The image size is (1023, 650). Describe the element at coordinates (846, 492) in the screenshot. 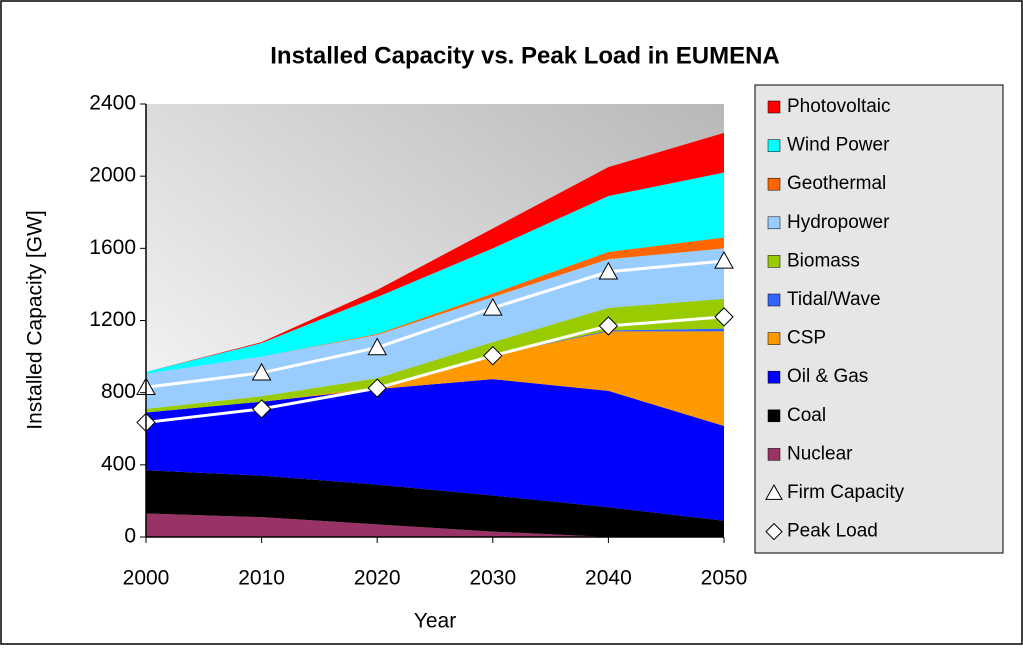

I see `legend-label: Firm Capacity` at that location.